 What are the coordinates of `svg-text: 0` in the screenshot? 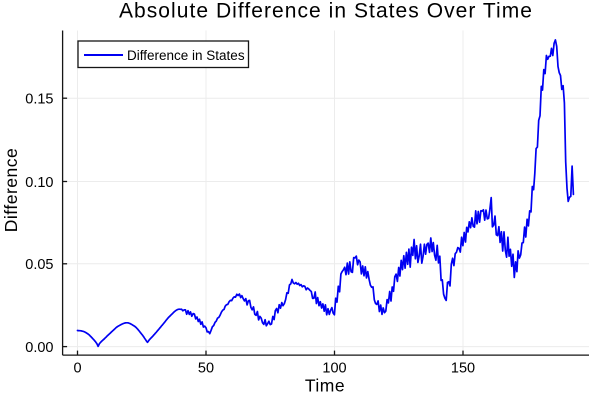 It's located at (77, 369).